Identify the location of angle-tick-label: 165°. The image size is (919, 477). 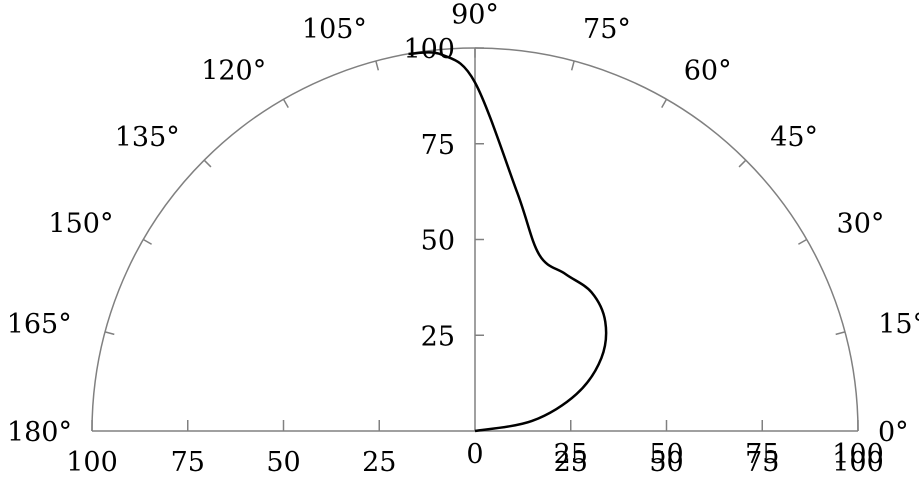
(39, 324).